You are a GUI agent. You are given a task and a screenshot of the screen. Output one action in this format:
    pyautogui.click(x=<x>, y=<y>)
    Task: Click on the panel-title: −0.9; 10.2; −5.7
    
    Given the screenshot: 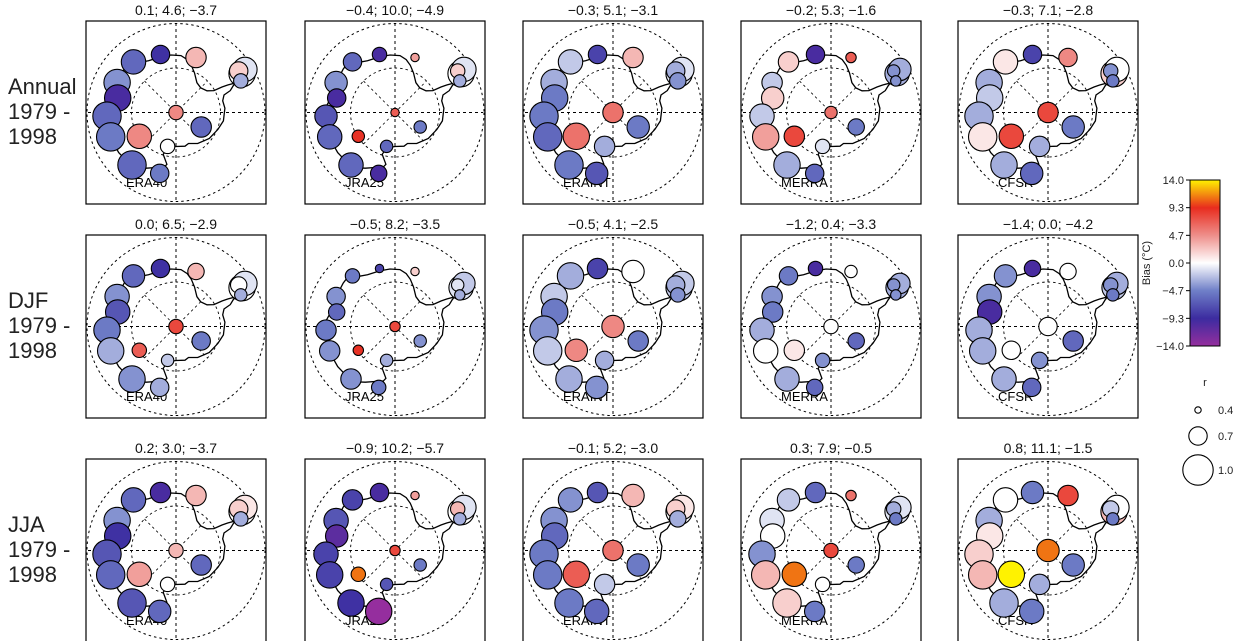 What is the action you would take?
    pyautogui.click(x=395, y=448)
    